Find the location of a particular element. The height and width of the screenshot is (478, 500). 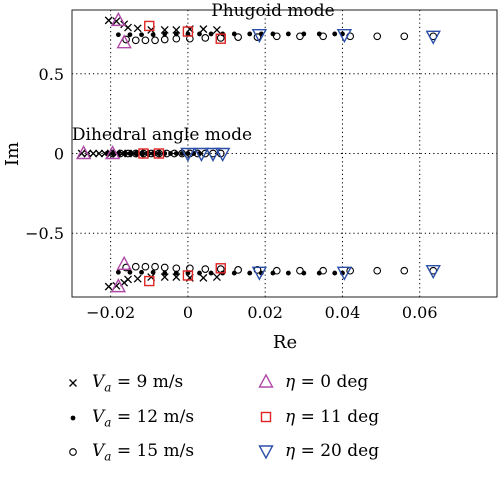

x-tick-label: 0.02 is located at coordinates (265, 312).